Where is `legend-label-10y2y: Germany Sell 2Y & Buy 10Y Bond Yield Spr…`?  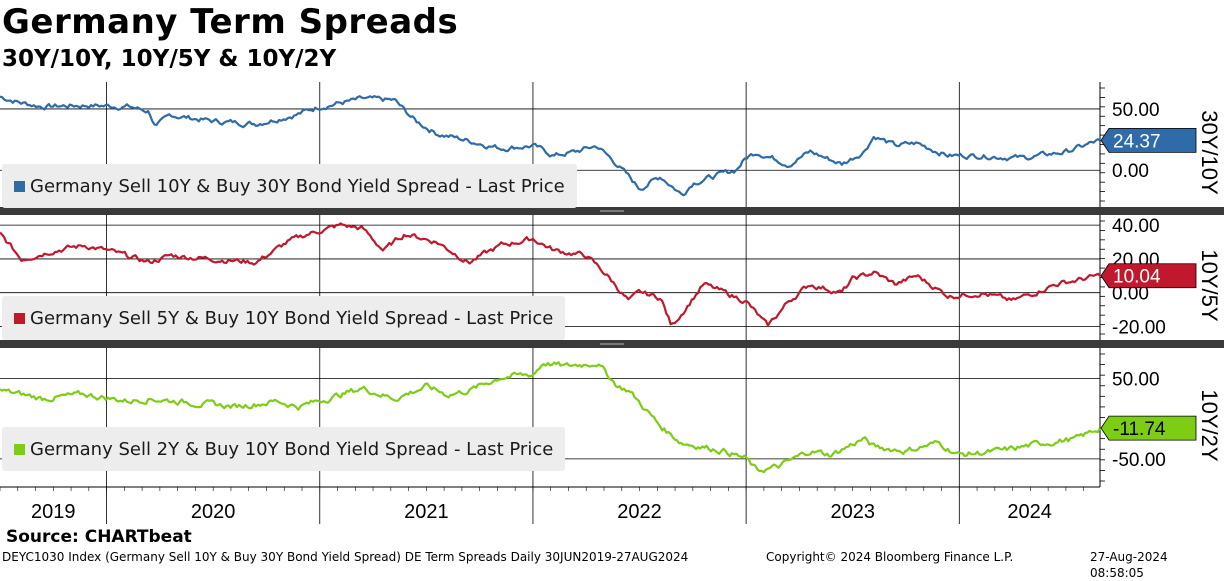
legend-label-10y2y: Germany Sell 2Y & Buy 10Y Bond Yield Spr… is located at coordinates (292, 449).